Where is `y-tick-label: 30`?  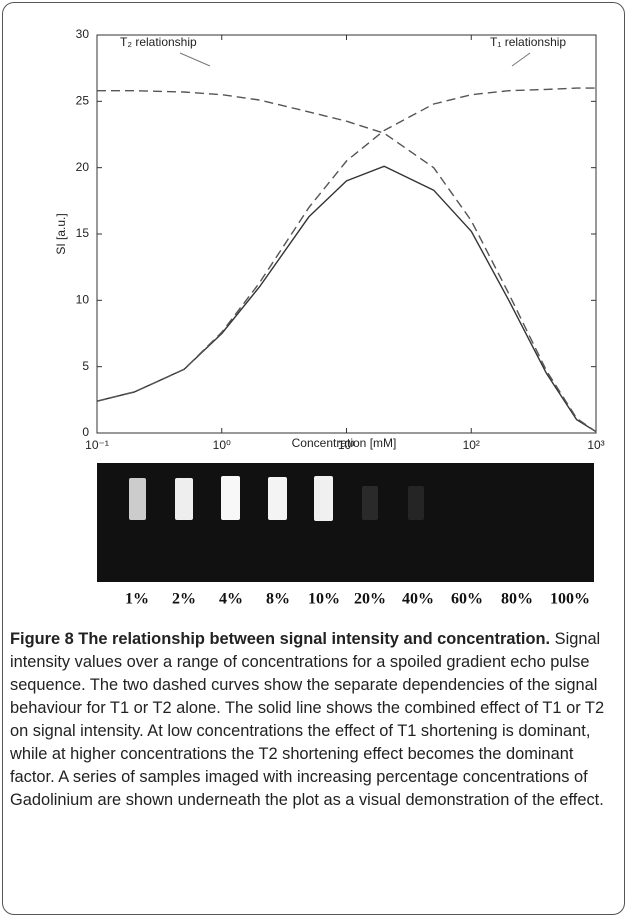
y-tick-label: 30 is located at coordinates (83, 34).